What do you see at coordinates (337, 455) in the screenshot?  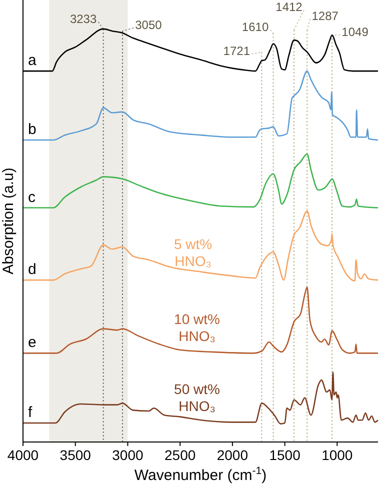 I see `x-tick-label: 1000` at bounding box center [337, 455].